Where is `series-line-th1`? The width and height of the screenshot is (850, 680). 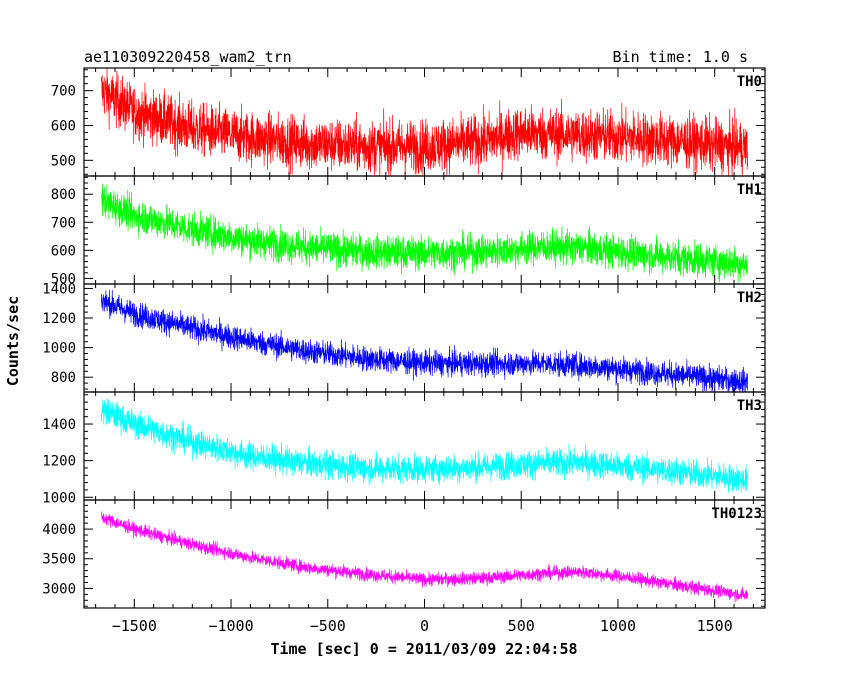
series-line-th1 is located at coordinates (424, 233).